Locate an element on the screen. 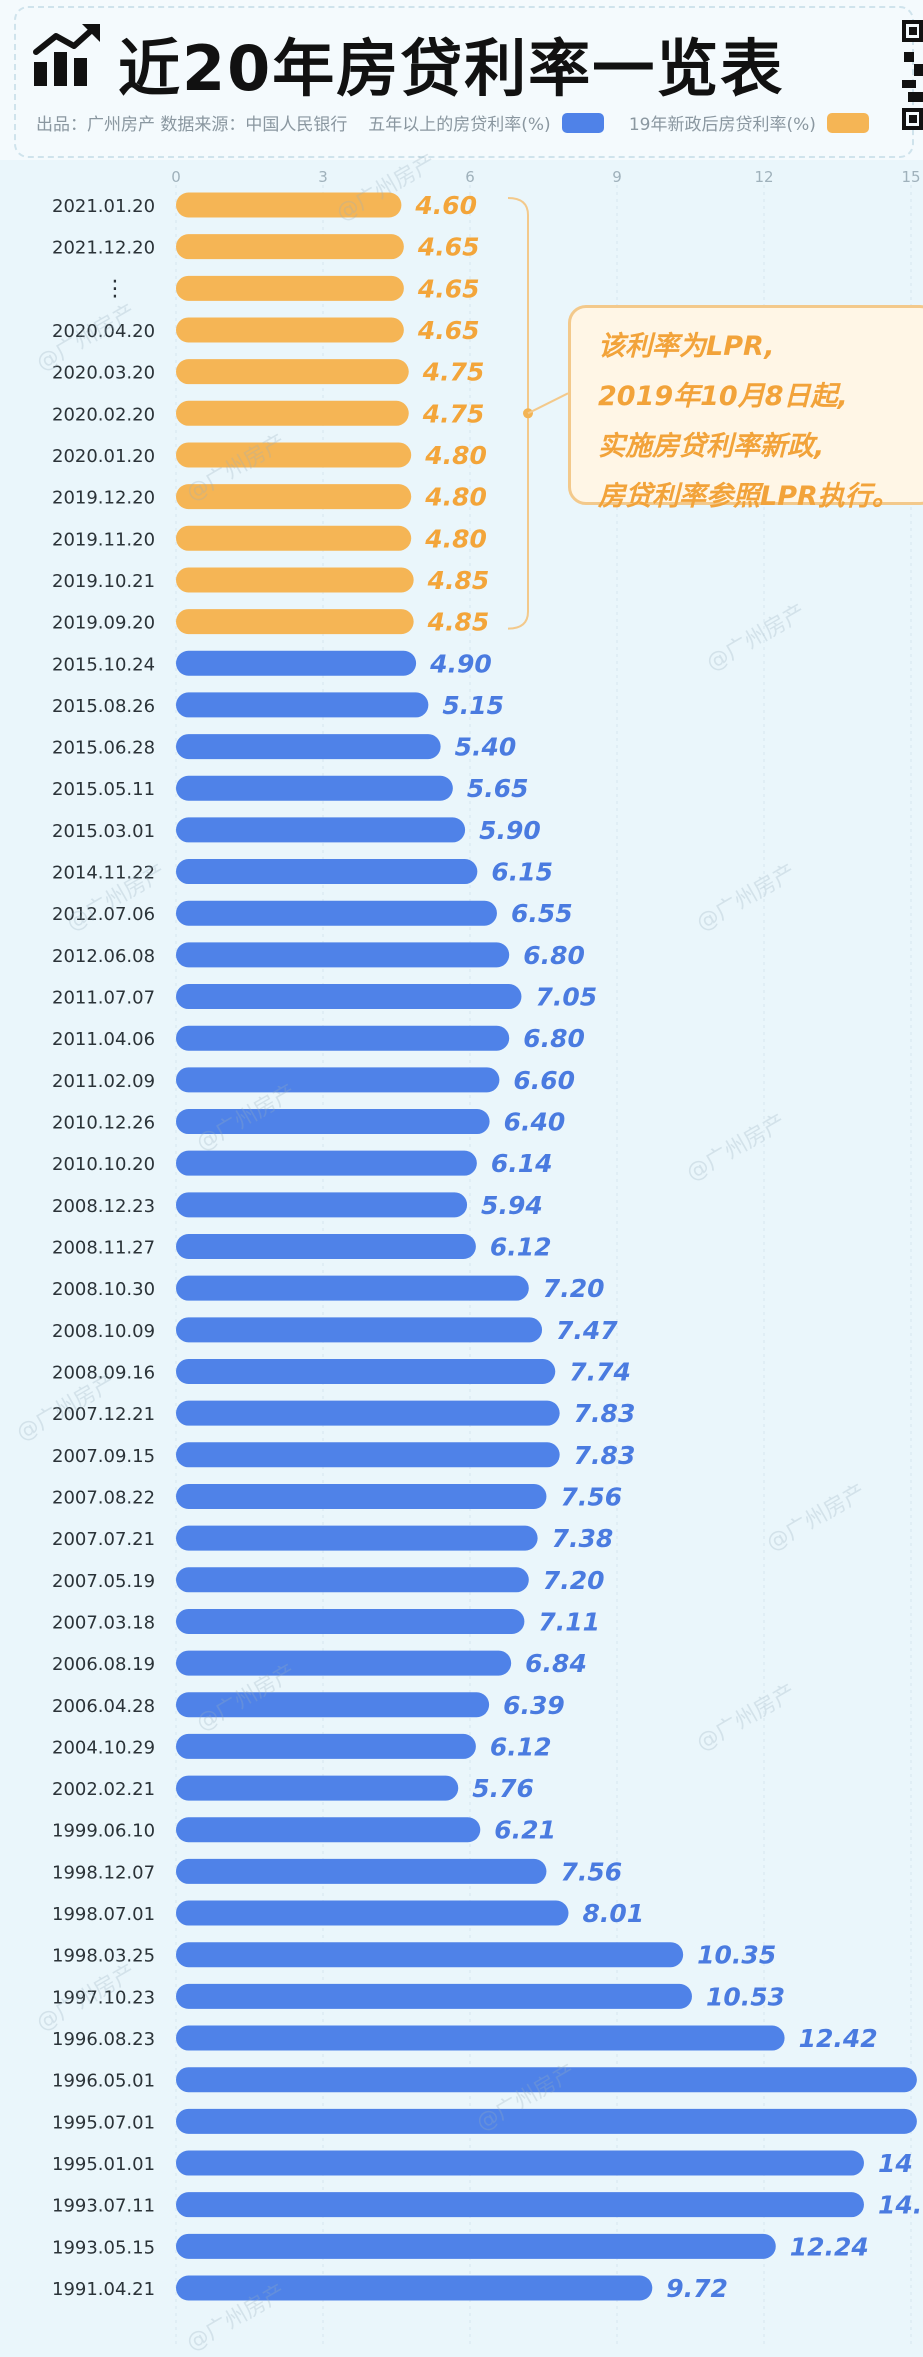 The height and width of the screenshot is (2357, 923). legend-label-blue: 五年以上的房贷利率(%) is located at coordinates (459, 125).